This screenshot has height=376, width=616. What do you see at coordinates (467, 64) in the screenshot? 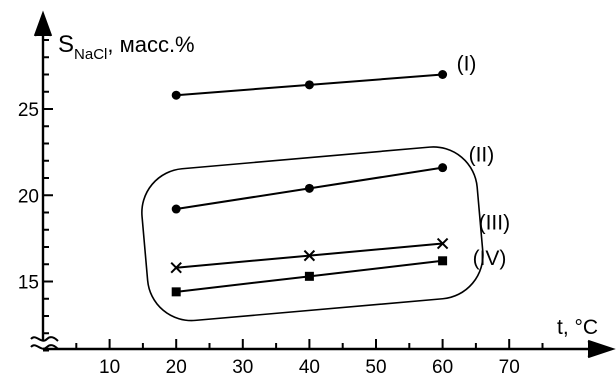
I see `series-label: (I)` at bounding box center [467, 64].